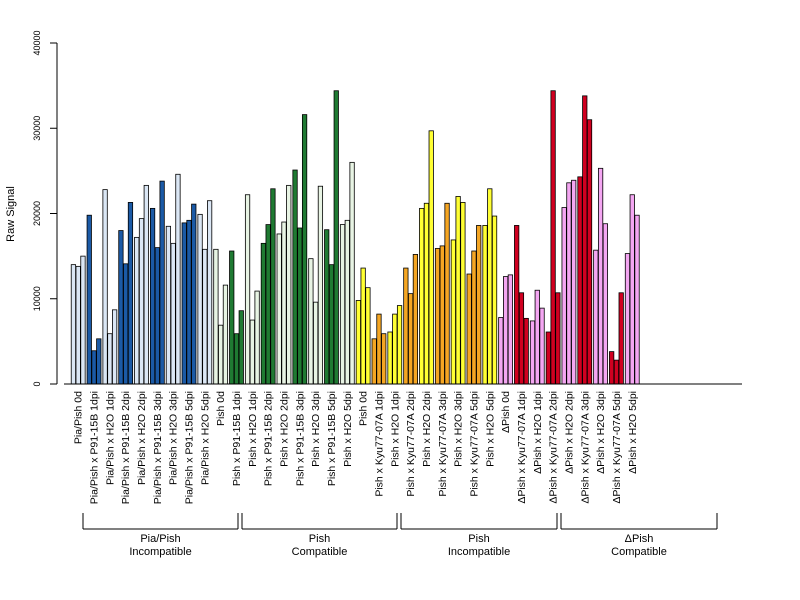  What do you see at coordinates (205, 438) in the screenshot?
I see `x-tick-label: Pia/Pish x H2O 5dpi` at bounding box center [205, 438].